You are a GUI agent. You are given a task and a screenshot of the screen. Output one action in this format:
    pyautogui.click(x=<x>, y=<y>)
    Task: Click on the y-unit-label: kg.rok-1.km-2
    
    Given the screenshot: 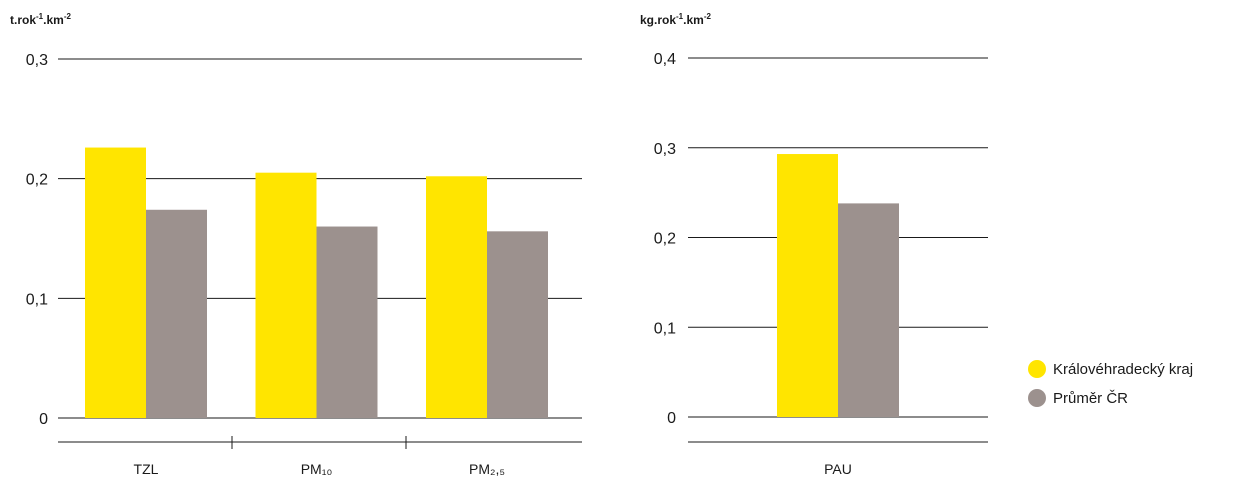 What is the action you would take?
    pyautogui.click(x=675, y=19)
    